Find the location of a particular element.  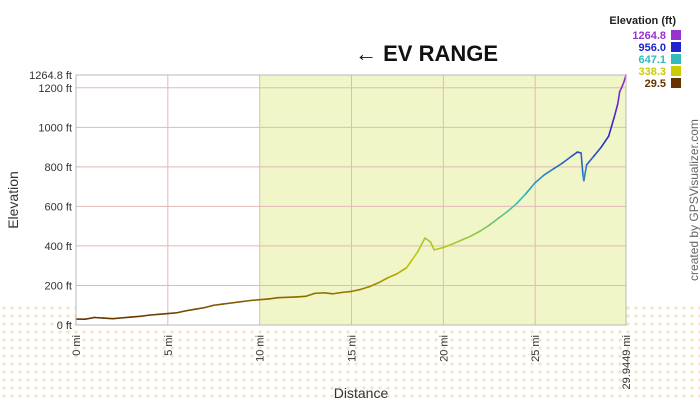

x-tick-label: 10 mi is located at coordinates (261, 348).